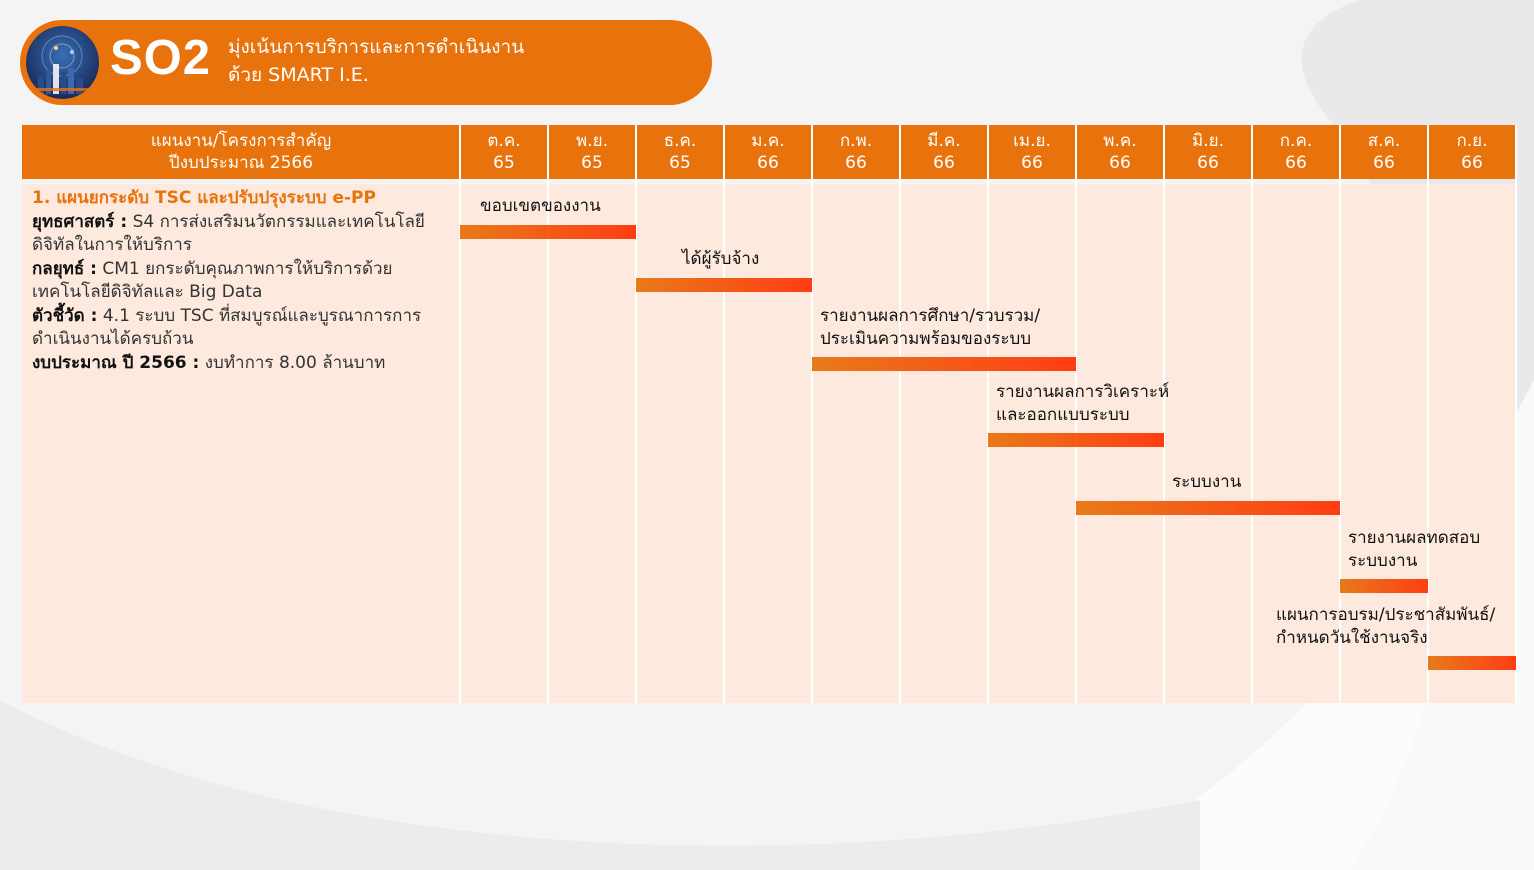 The height and width of the screenshot is (870, 1534). I want to click on task-label-line1: รายงานผลการวิเคราะห์, so click(1083, 392).